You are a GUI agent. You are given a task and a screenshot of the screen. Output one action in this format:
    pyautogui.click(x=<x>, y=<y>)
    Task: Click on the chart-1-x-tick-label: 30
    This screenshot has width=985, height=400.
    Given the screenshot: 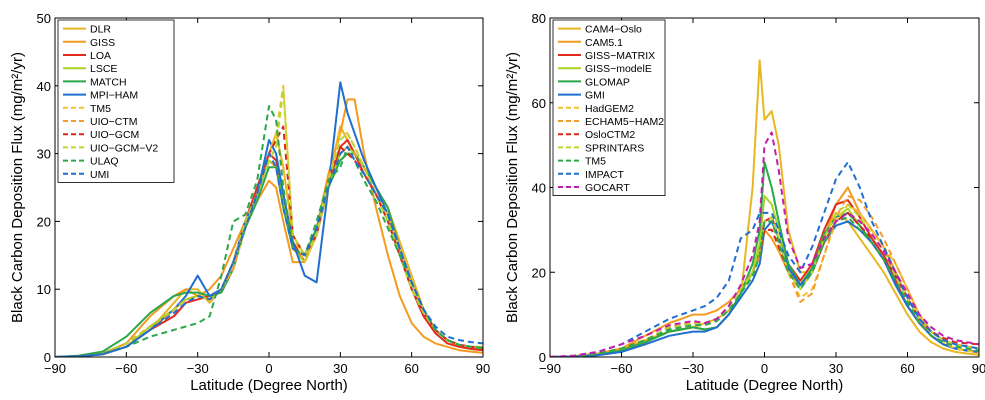 What is the action you would take?
    pyautogui.click(x=340, y=368)
    